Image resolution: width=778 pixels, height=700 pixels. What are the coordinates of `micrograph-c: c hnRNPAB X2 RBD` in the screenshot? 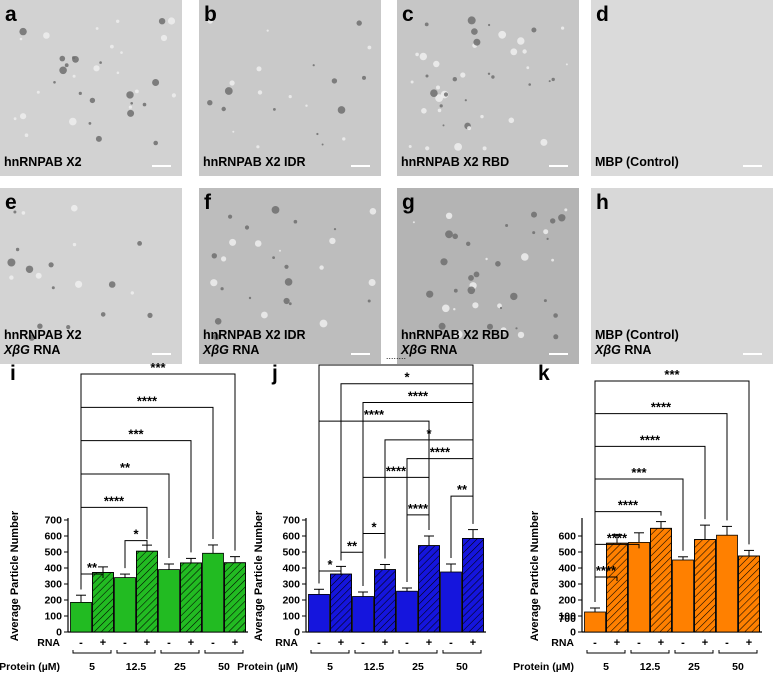 It's located at (488, 88).